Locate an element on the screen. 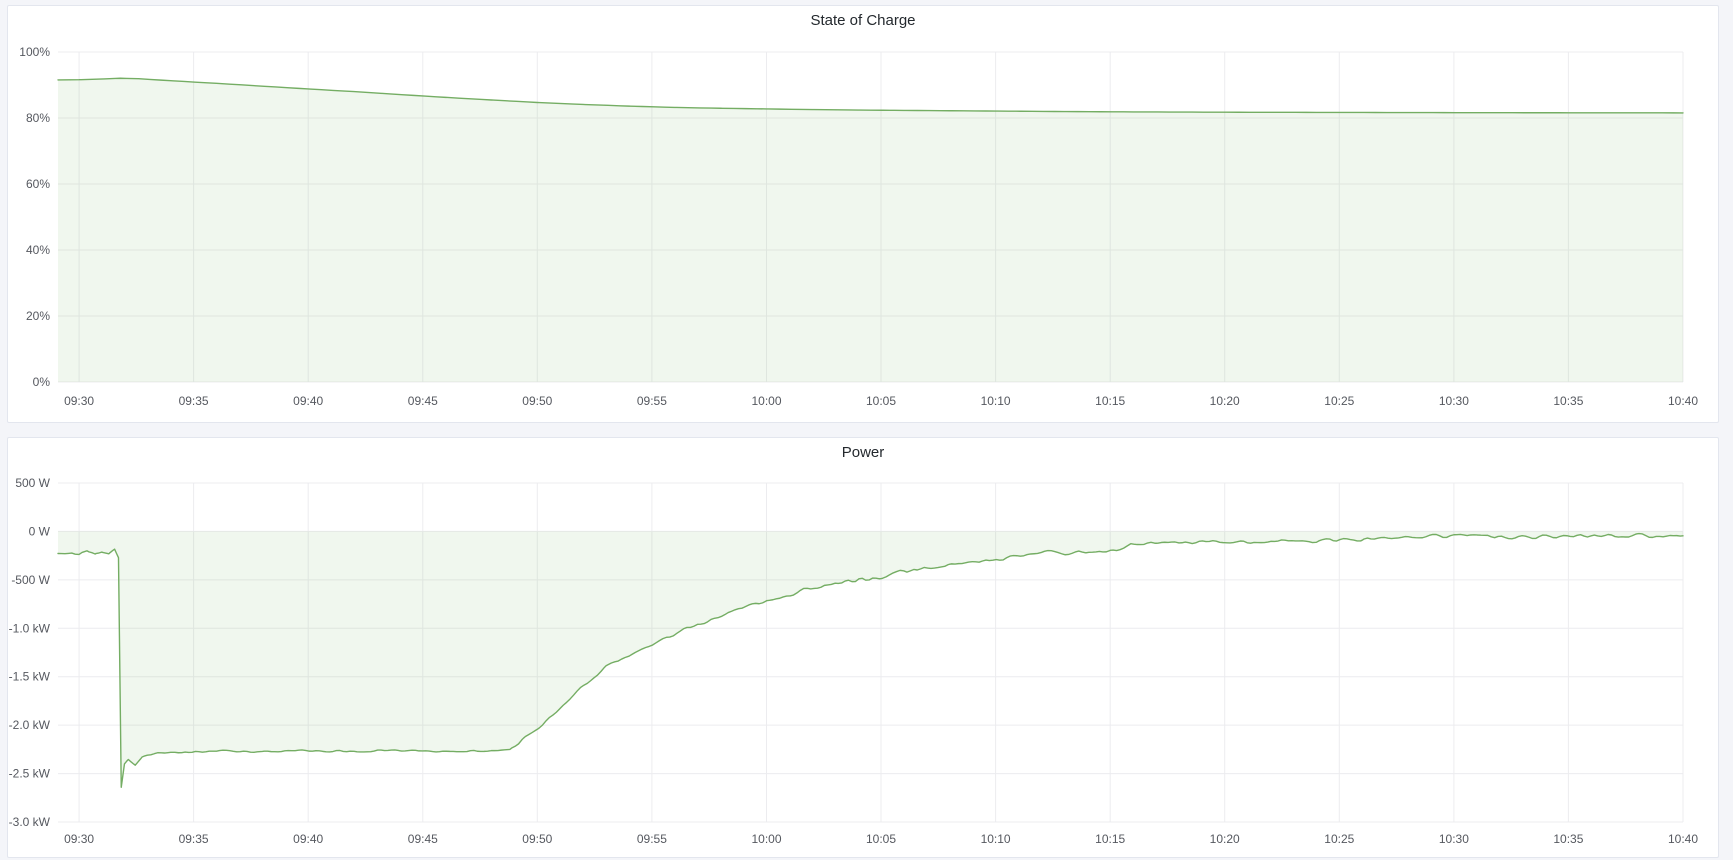 The height and width of the screenshot is (860, 1733). y-axis-tick-label: 0% is located at coordinates (42, 382).